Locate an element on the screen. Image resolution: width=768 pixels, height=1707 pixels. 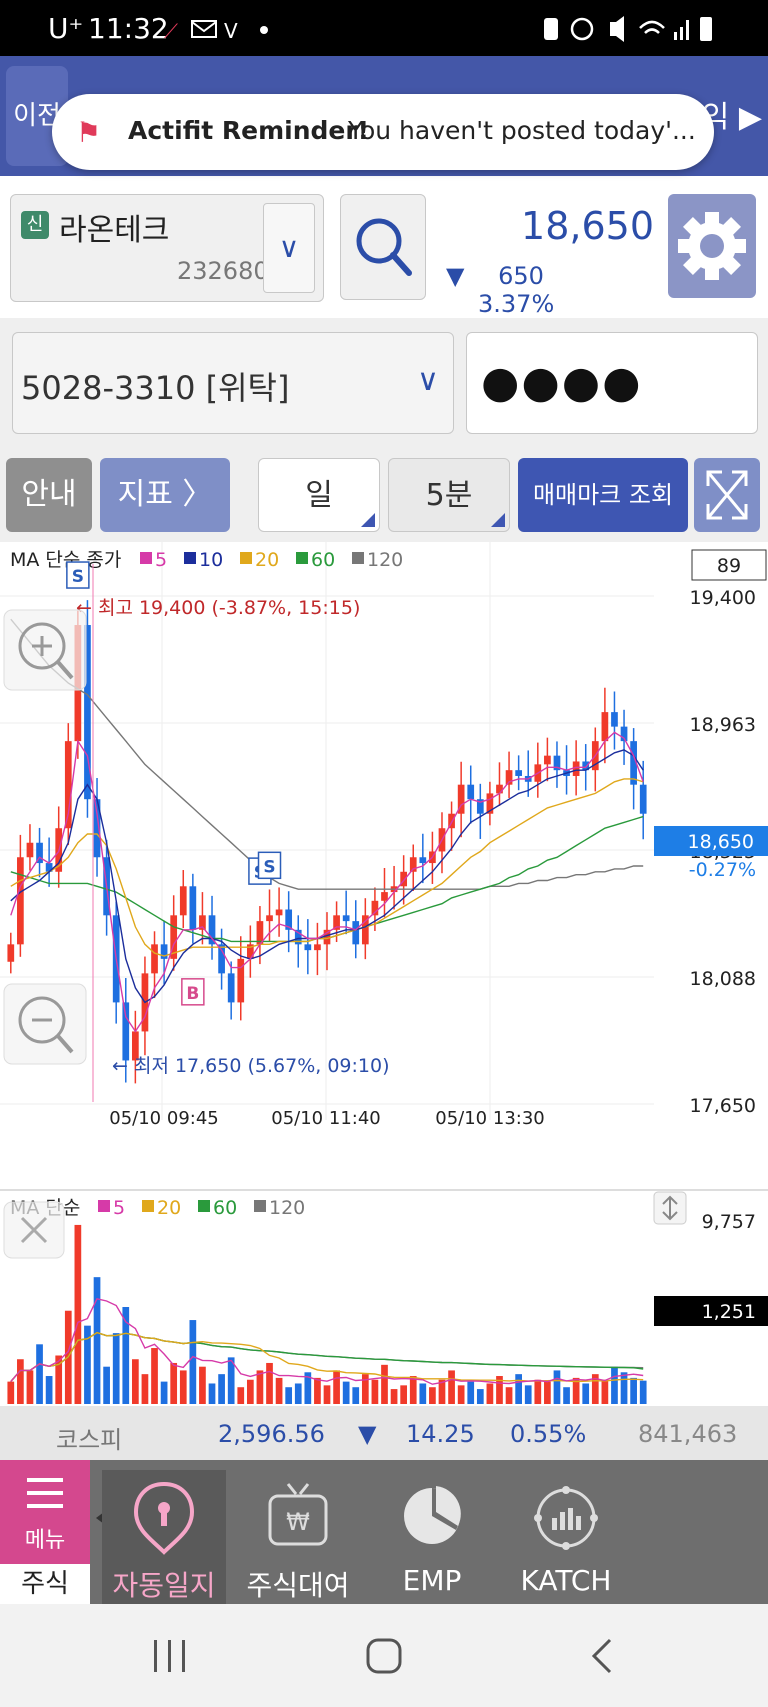
zoom-in-button is located at coordinates (45, 650).